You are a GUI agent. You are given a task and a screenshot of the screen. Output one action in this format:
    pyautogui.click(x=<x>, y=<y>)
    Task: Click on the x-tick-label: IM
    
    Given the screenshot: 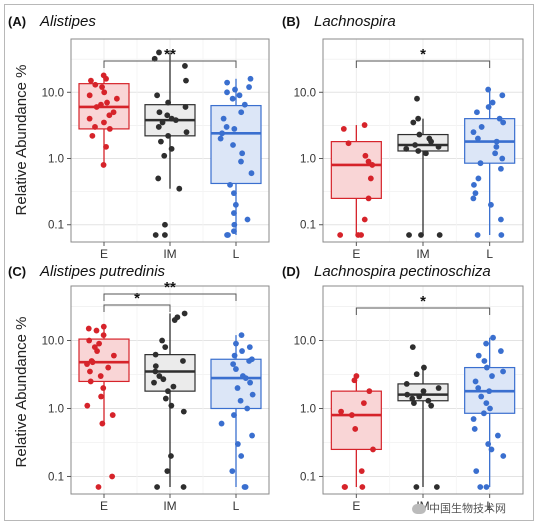 What is the action you would take?
    pyautogui.click(x=169, y=254)
    